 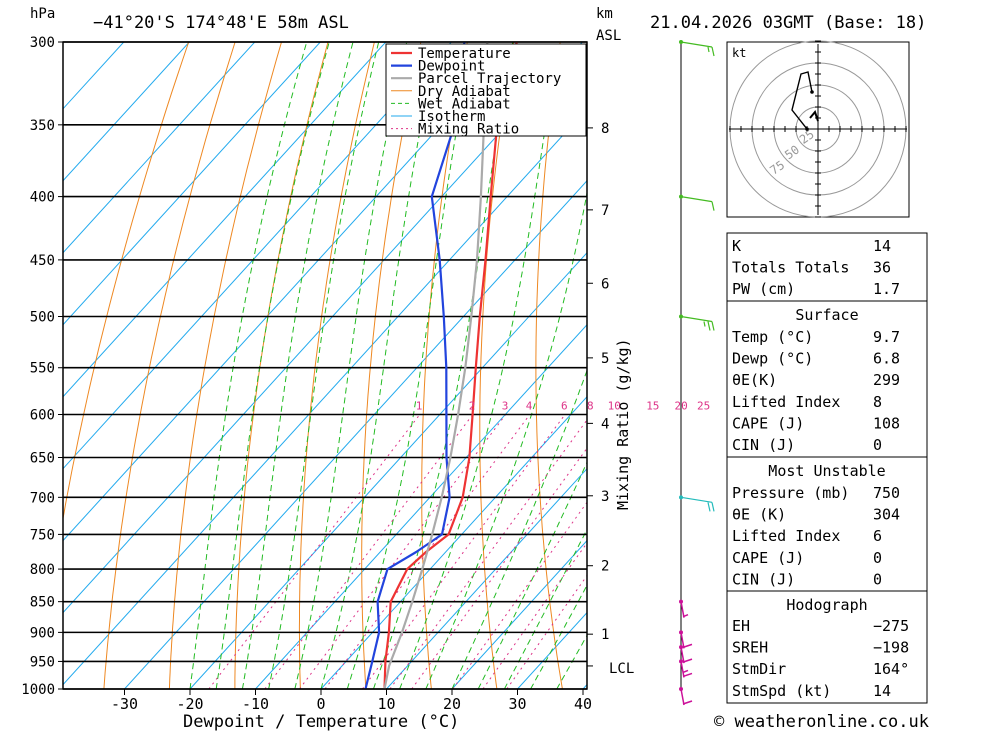 I want to click on hodograph-point, so click(x=807, y=129).